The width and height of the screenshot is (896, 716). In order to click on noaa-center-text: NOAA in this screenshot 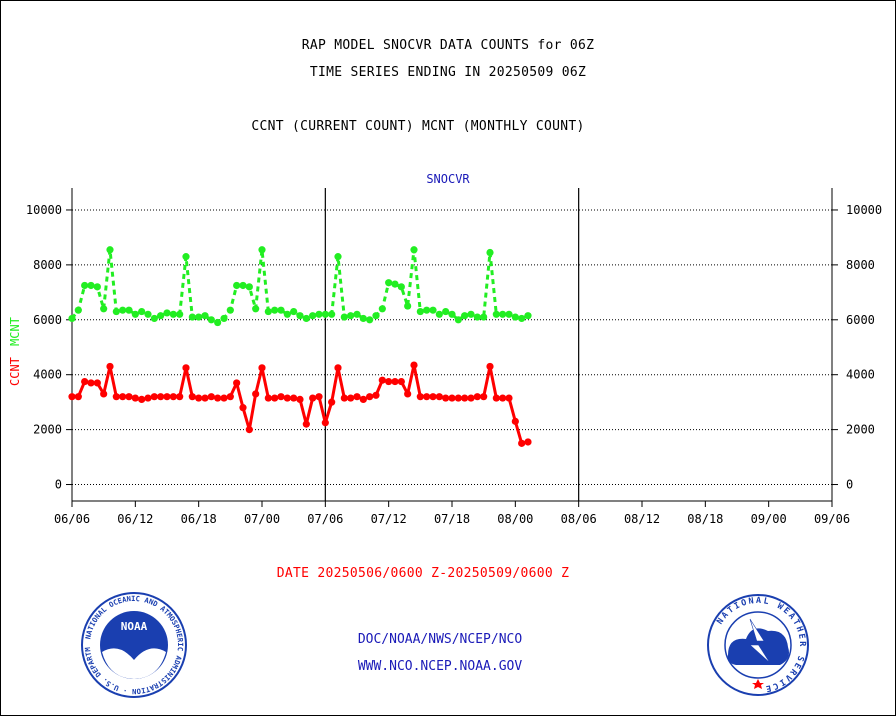, I will do `click(134, 626)`.